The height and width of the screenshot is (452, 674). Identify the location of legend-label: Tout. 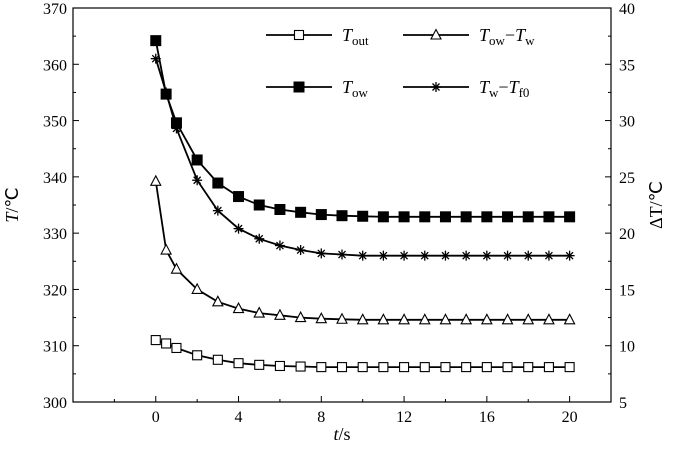
(355, 36).